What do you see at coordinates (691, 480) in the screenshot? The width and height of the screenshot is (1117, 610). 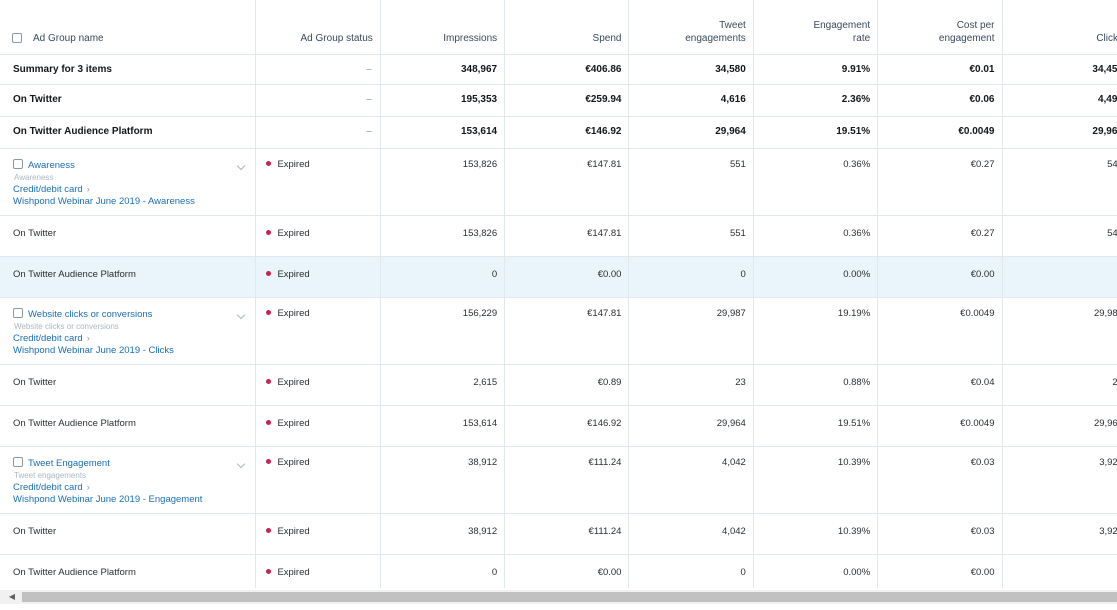 I see `tweet-engagements-cell: 4,042` at bounding box center [691, 480].